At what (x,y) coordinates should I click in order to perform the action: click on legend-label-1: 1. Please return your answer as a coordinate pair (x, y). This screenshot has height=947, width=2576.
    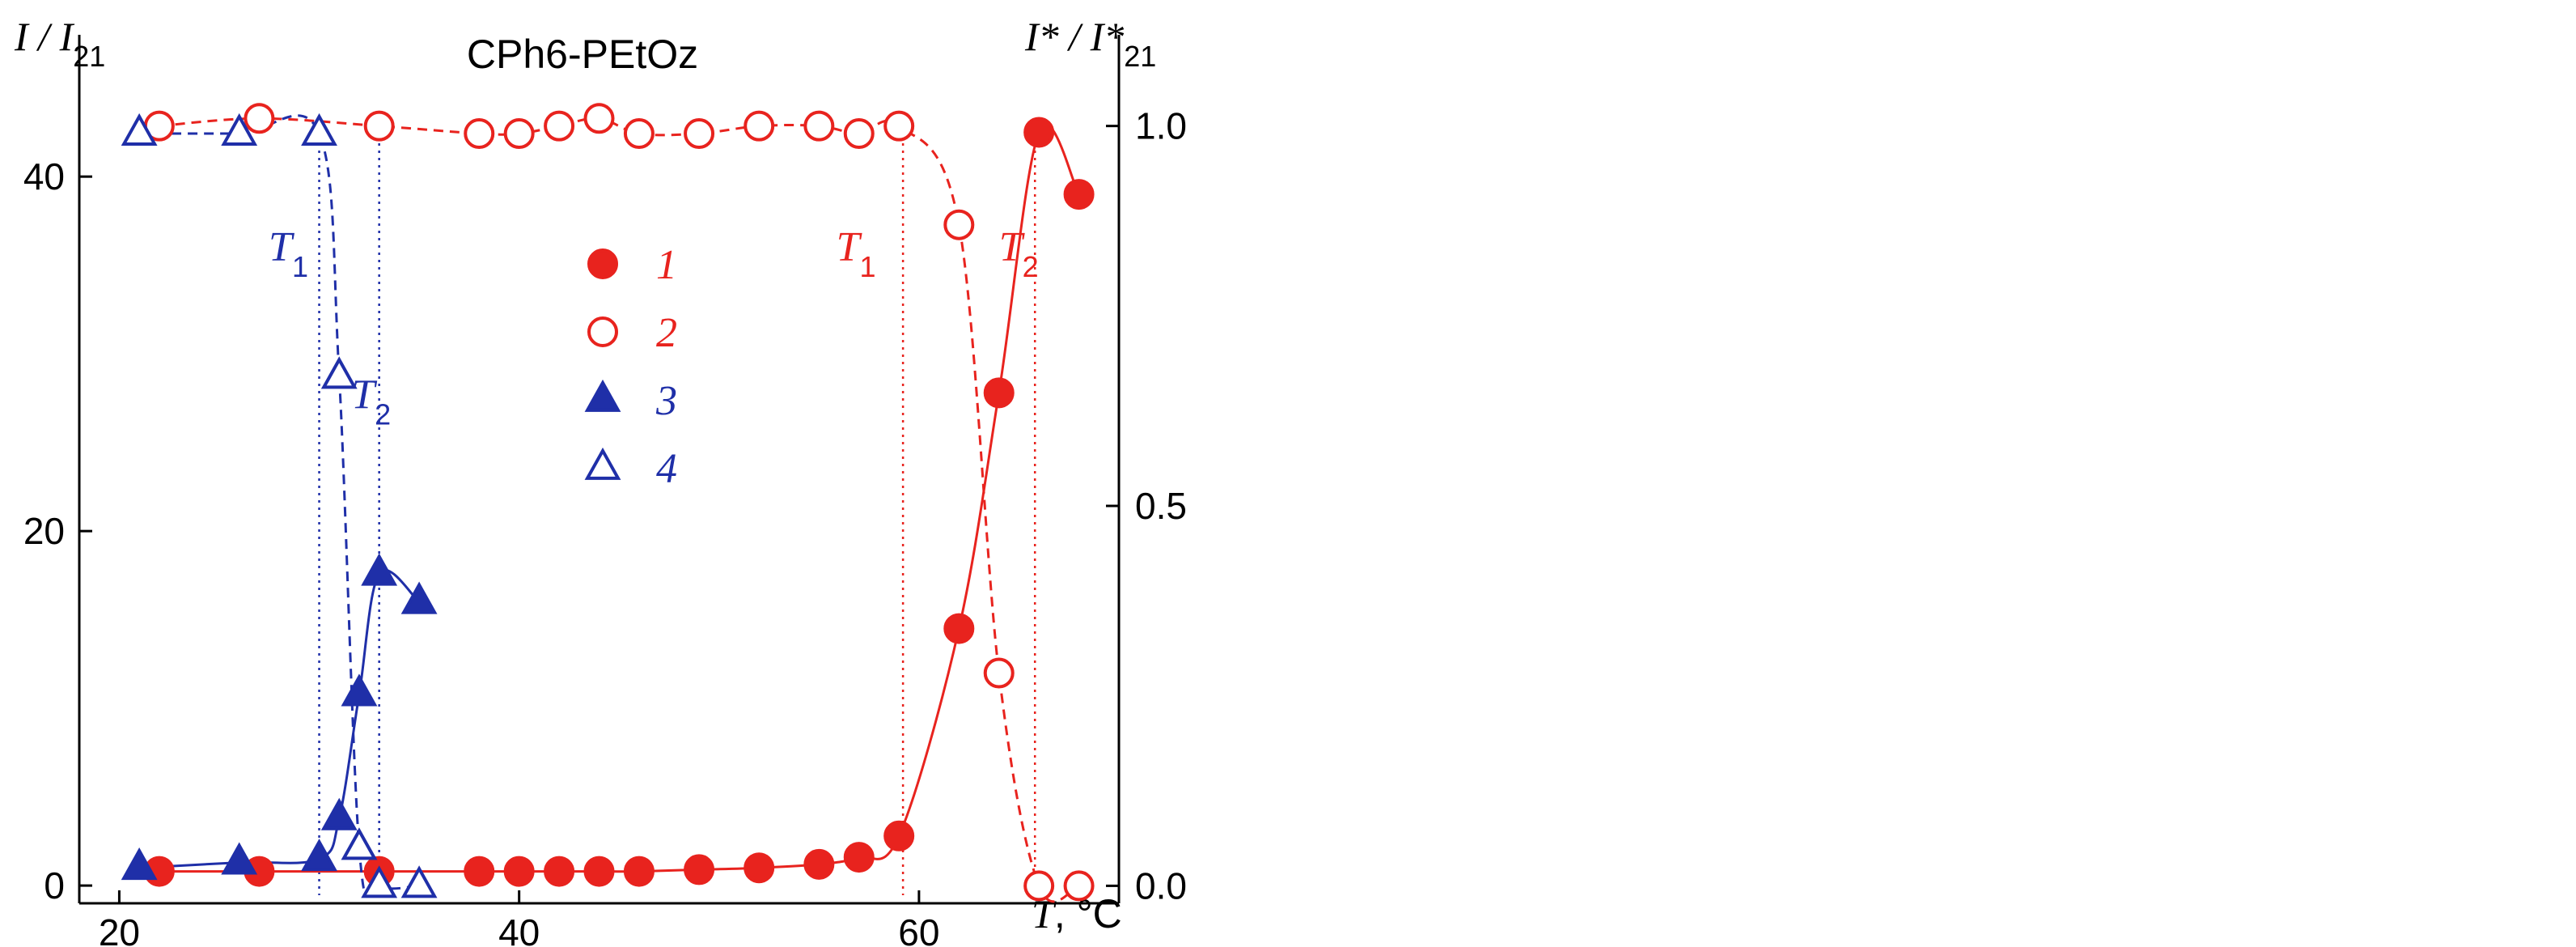
    Looking at the image, I should click on (666, 265).